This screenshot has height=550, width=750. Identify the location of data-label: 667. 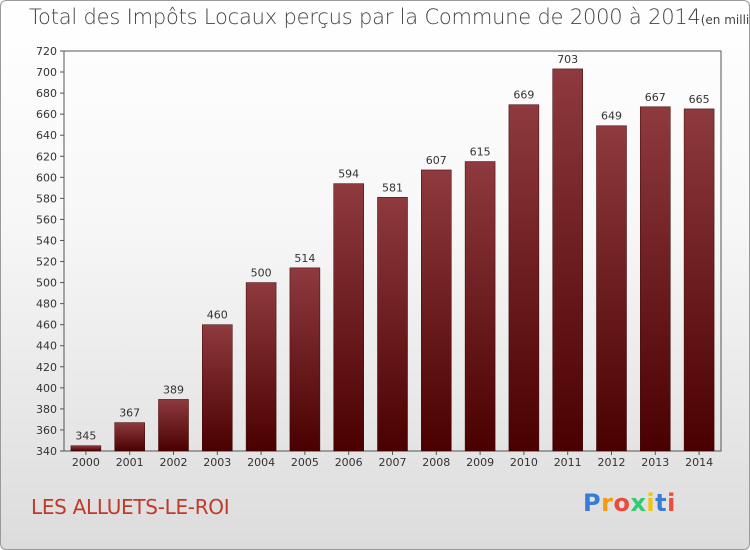
(655, 97).